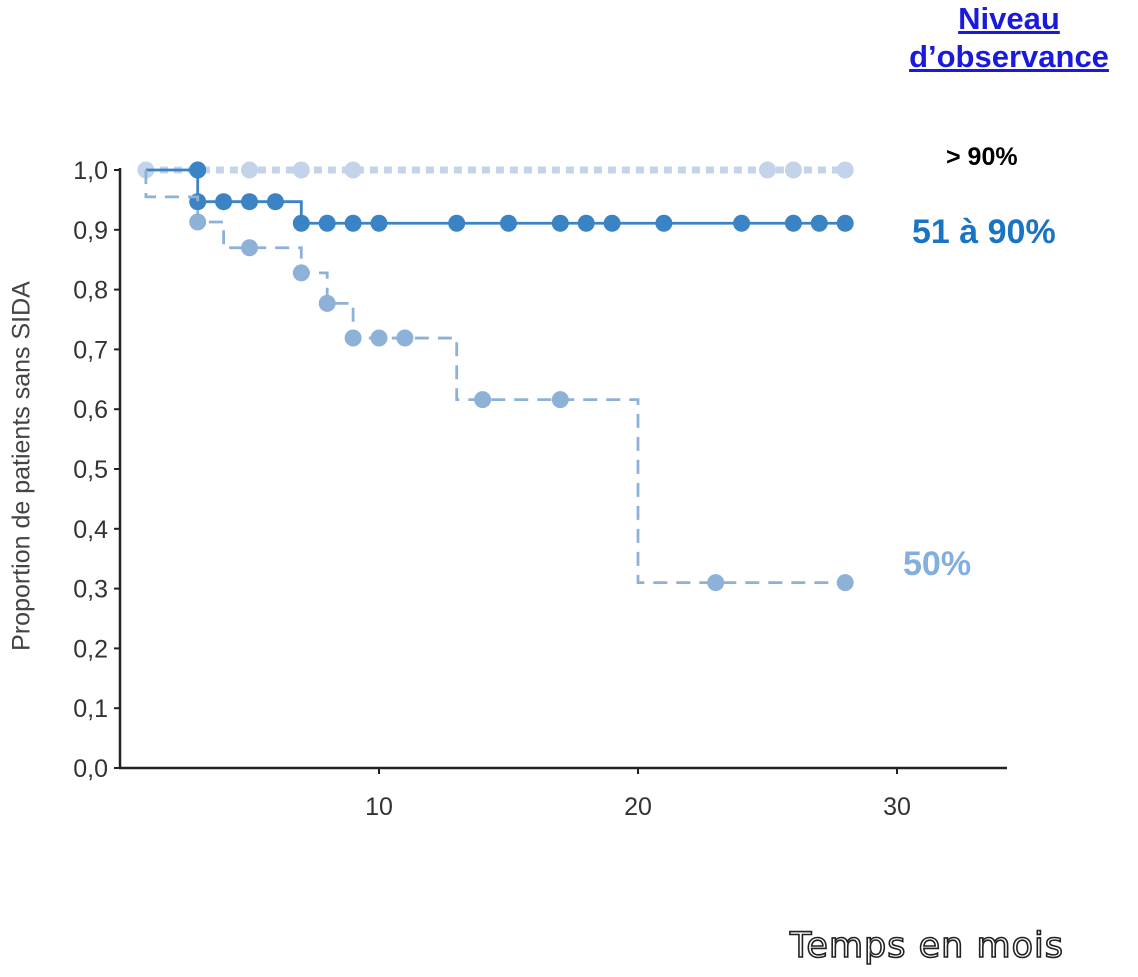  What do you see at coordinates (90, 350) in the screenshot?
I see `y-tick-label: 0,7` at bounding box center [90, 350].